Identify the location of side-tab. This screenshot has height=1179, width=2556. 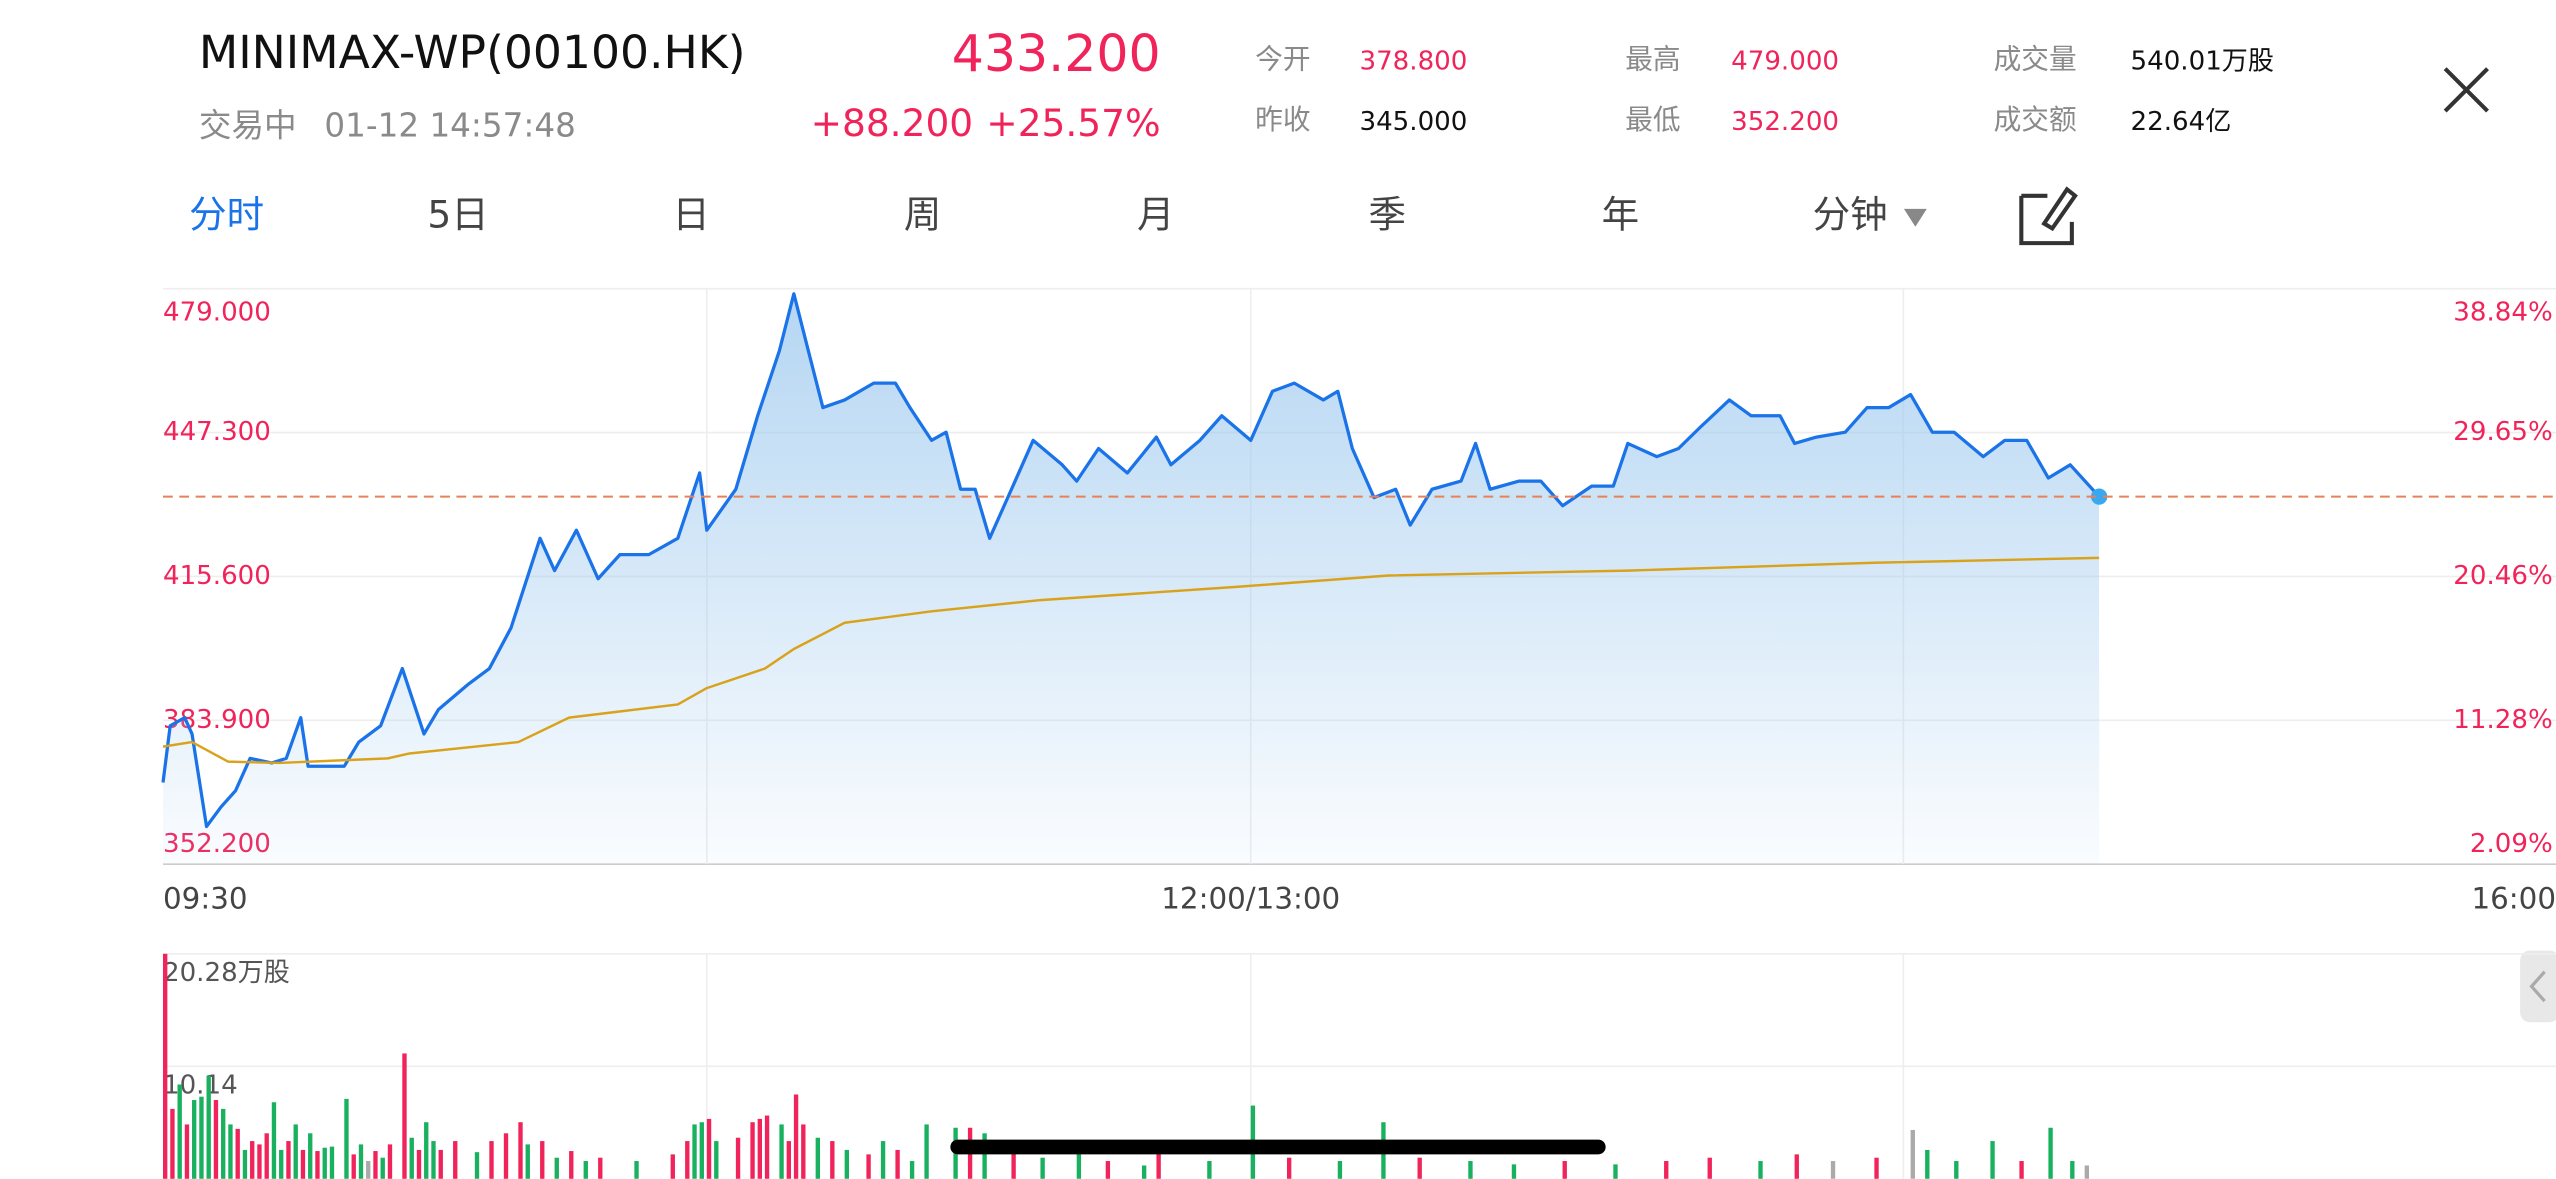
(2538, 986).